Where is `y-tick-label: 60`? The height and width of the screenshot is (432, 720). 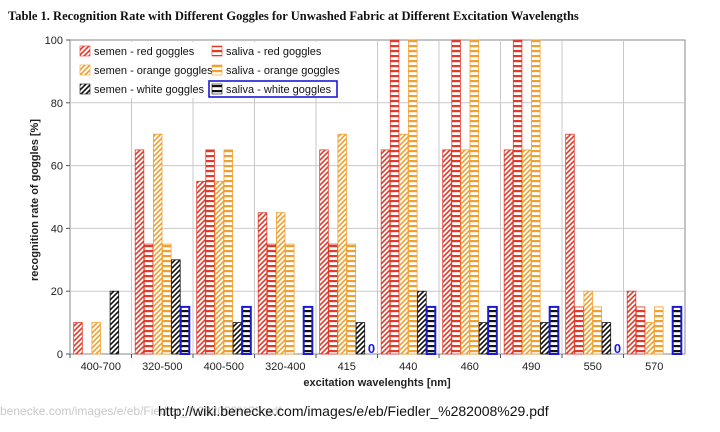
y-tick-label: 60 is located at coordinates (57, 167).